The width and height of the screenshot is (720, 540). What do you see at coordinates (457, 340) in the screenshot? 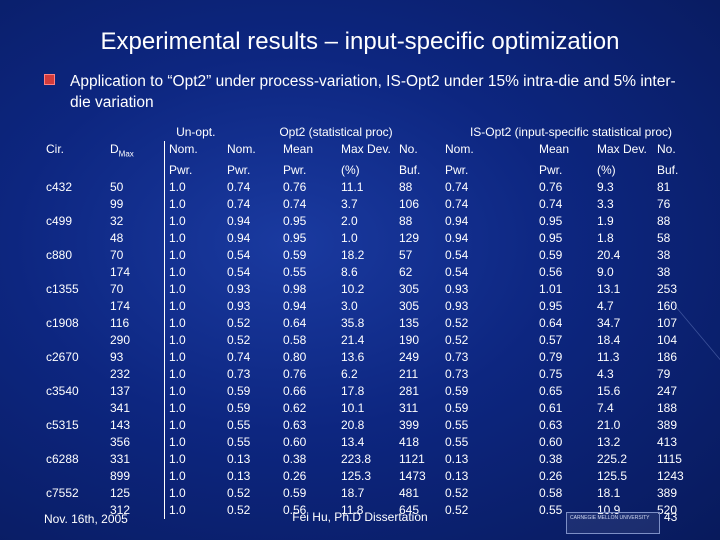
I see `cell-isopt2-nom: 0.52` at bounding box center [457, 340].